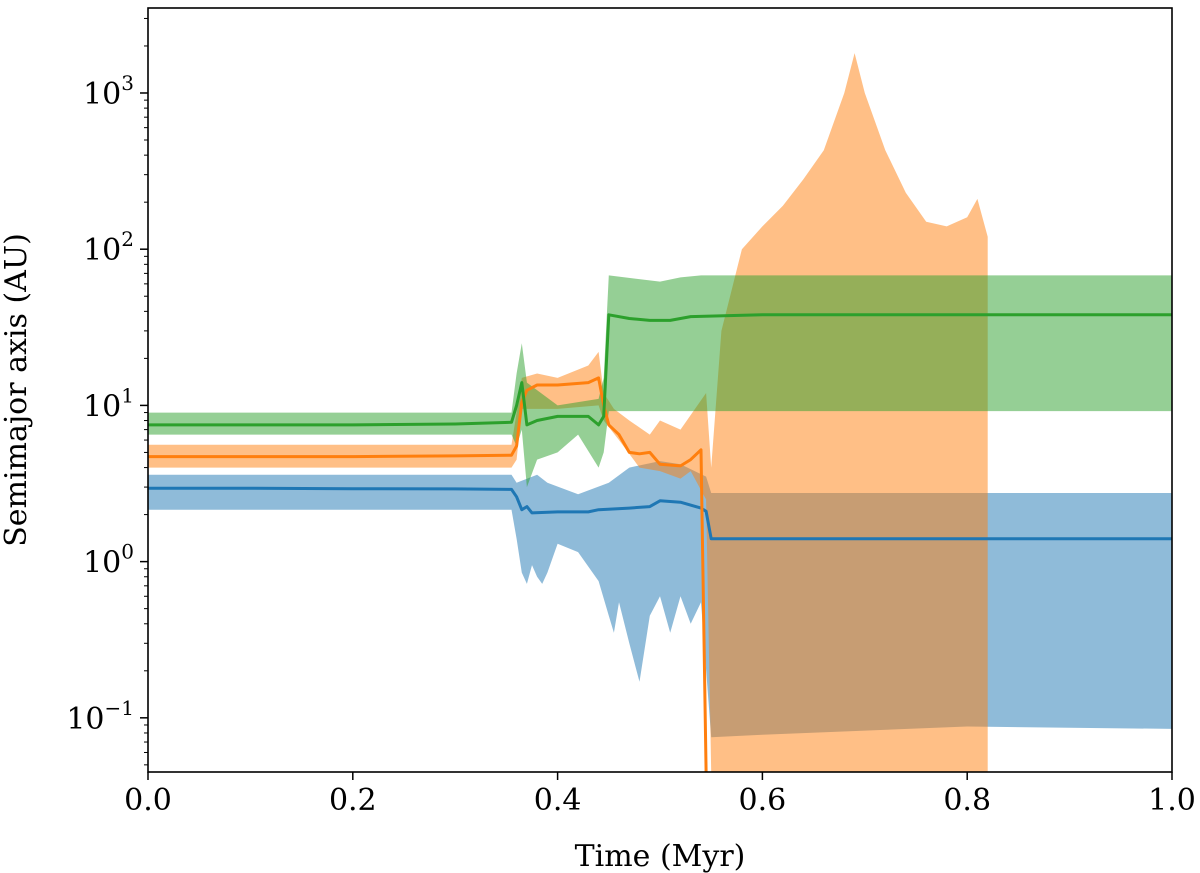 Image resolution: width=1200 pixels, height=873 pixels. I want to click on y-tick-label: 10⁻¹, so click(100, 716).